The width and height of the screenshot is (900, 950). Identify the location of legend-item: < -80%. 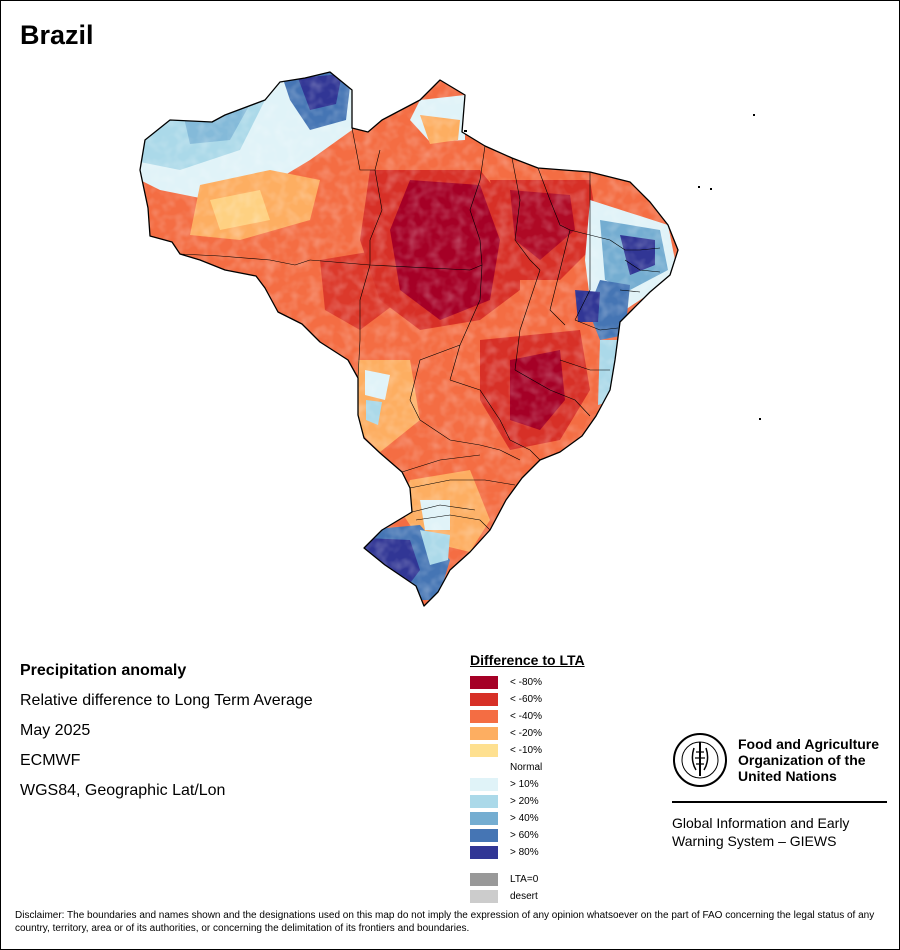
(527, 682).